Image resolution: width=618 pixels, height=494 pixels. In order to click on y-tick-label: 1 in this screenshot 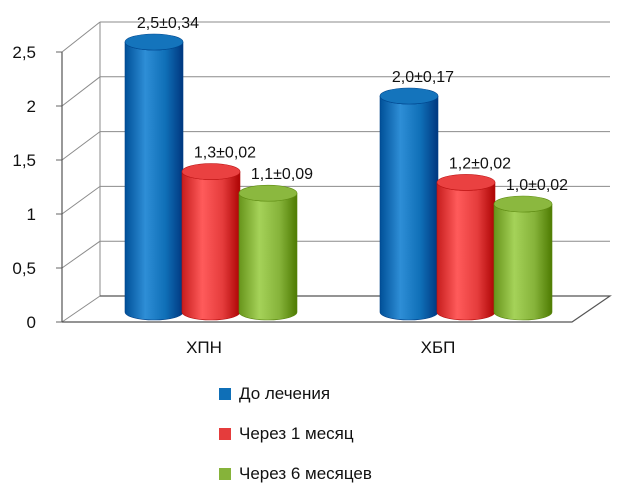, I will do `click(31, 214)`.